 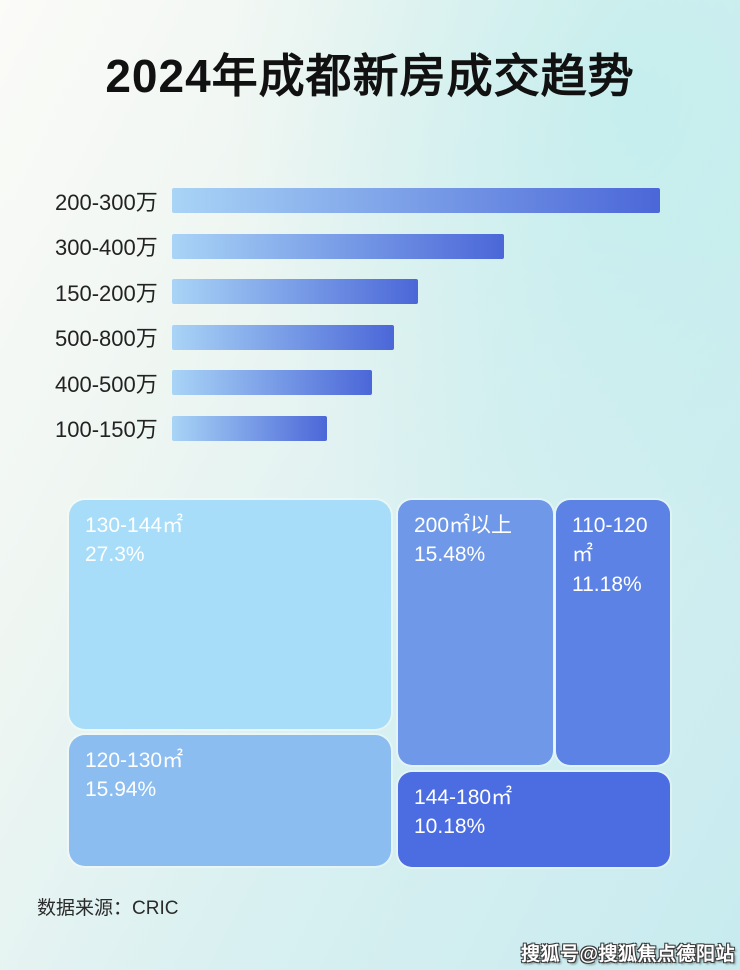 What do you see at coordinates (134, 760) in the screenshot?
I see `treemap-label: 120-130㎡` at bounding box center [134, 760].